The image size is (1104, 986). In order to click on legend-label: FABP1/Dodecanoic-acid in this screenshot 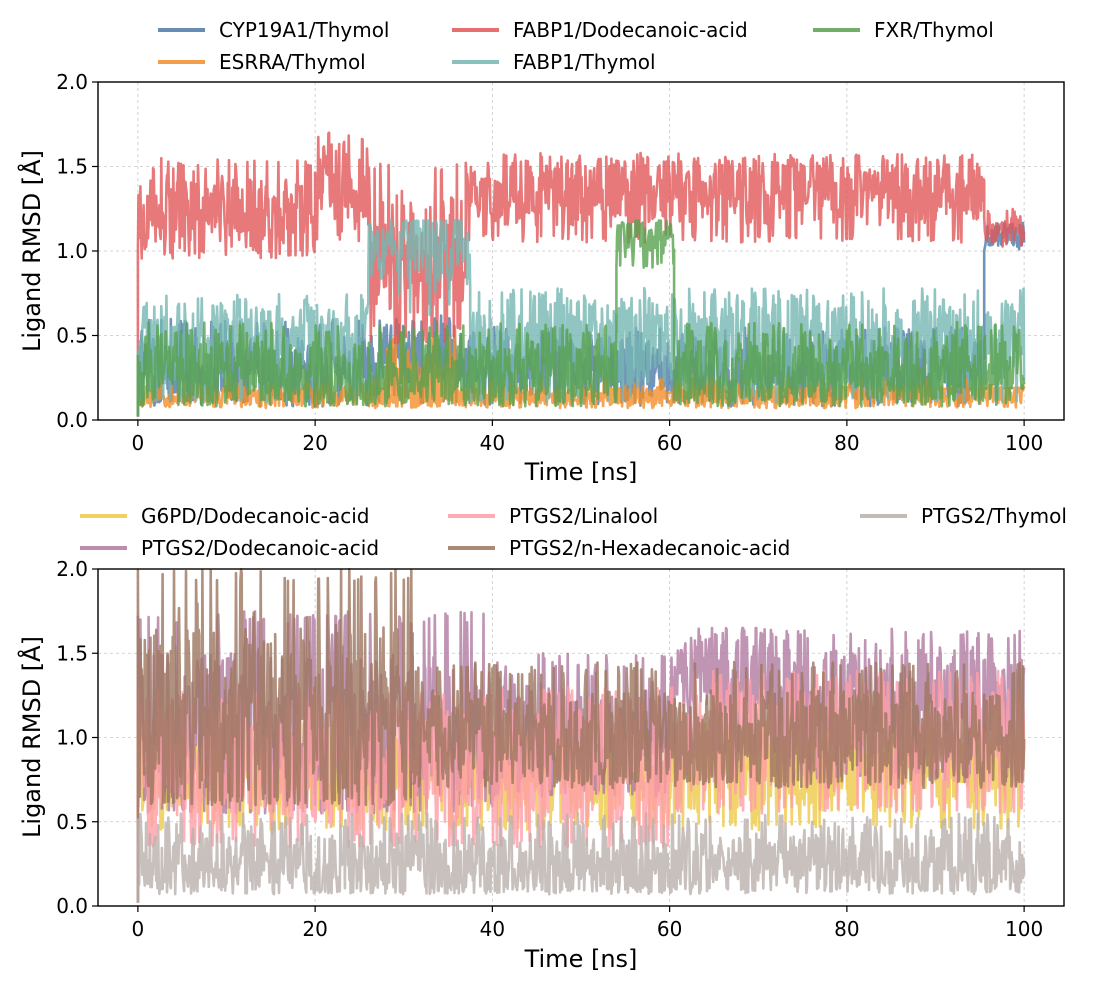, I will do `click(630, 30)`.